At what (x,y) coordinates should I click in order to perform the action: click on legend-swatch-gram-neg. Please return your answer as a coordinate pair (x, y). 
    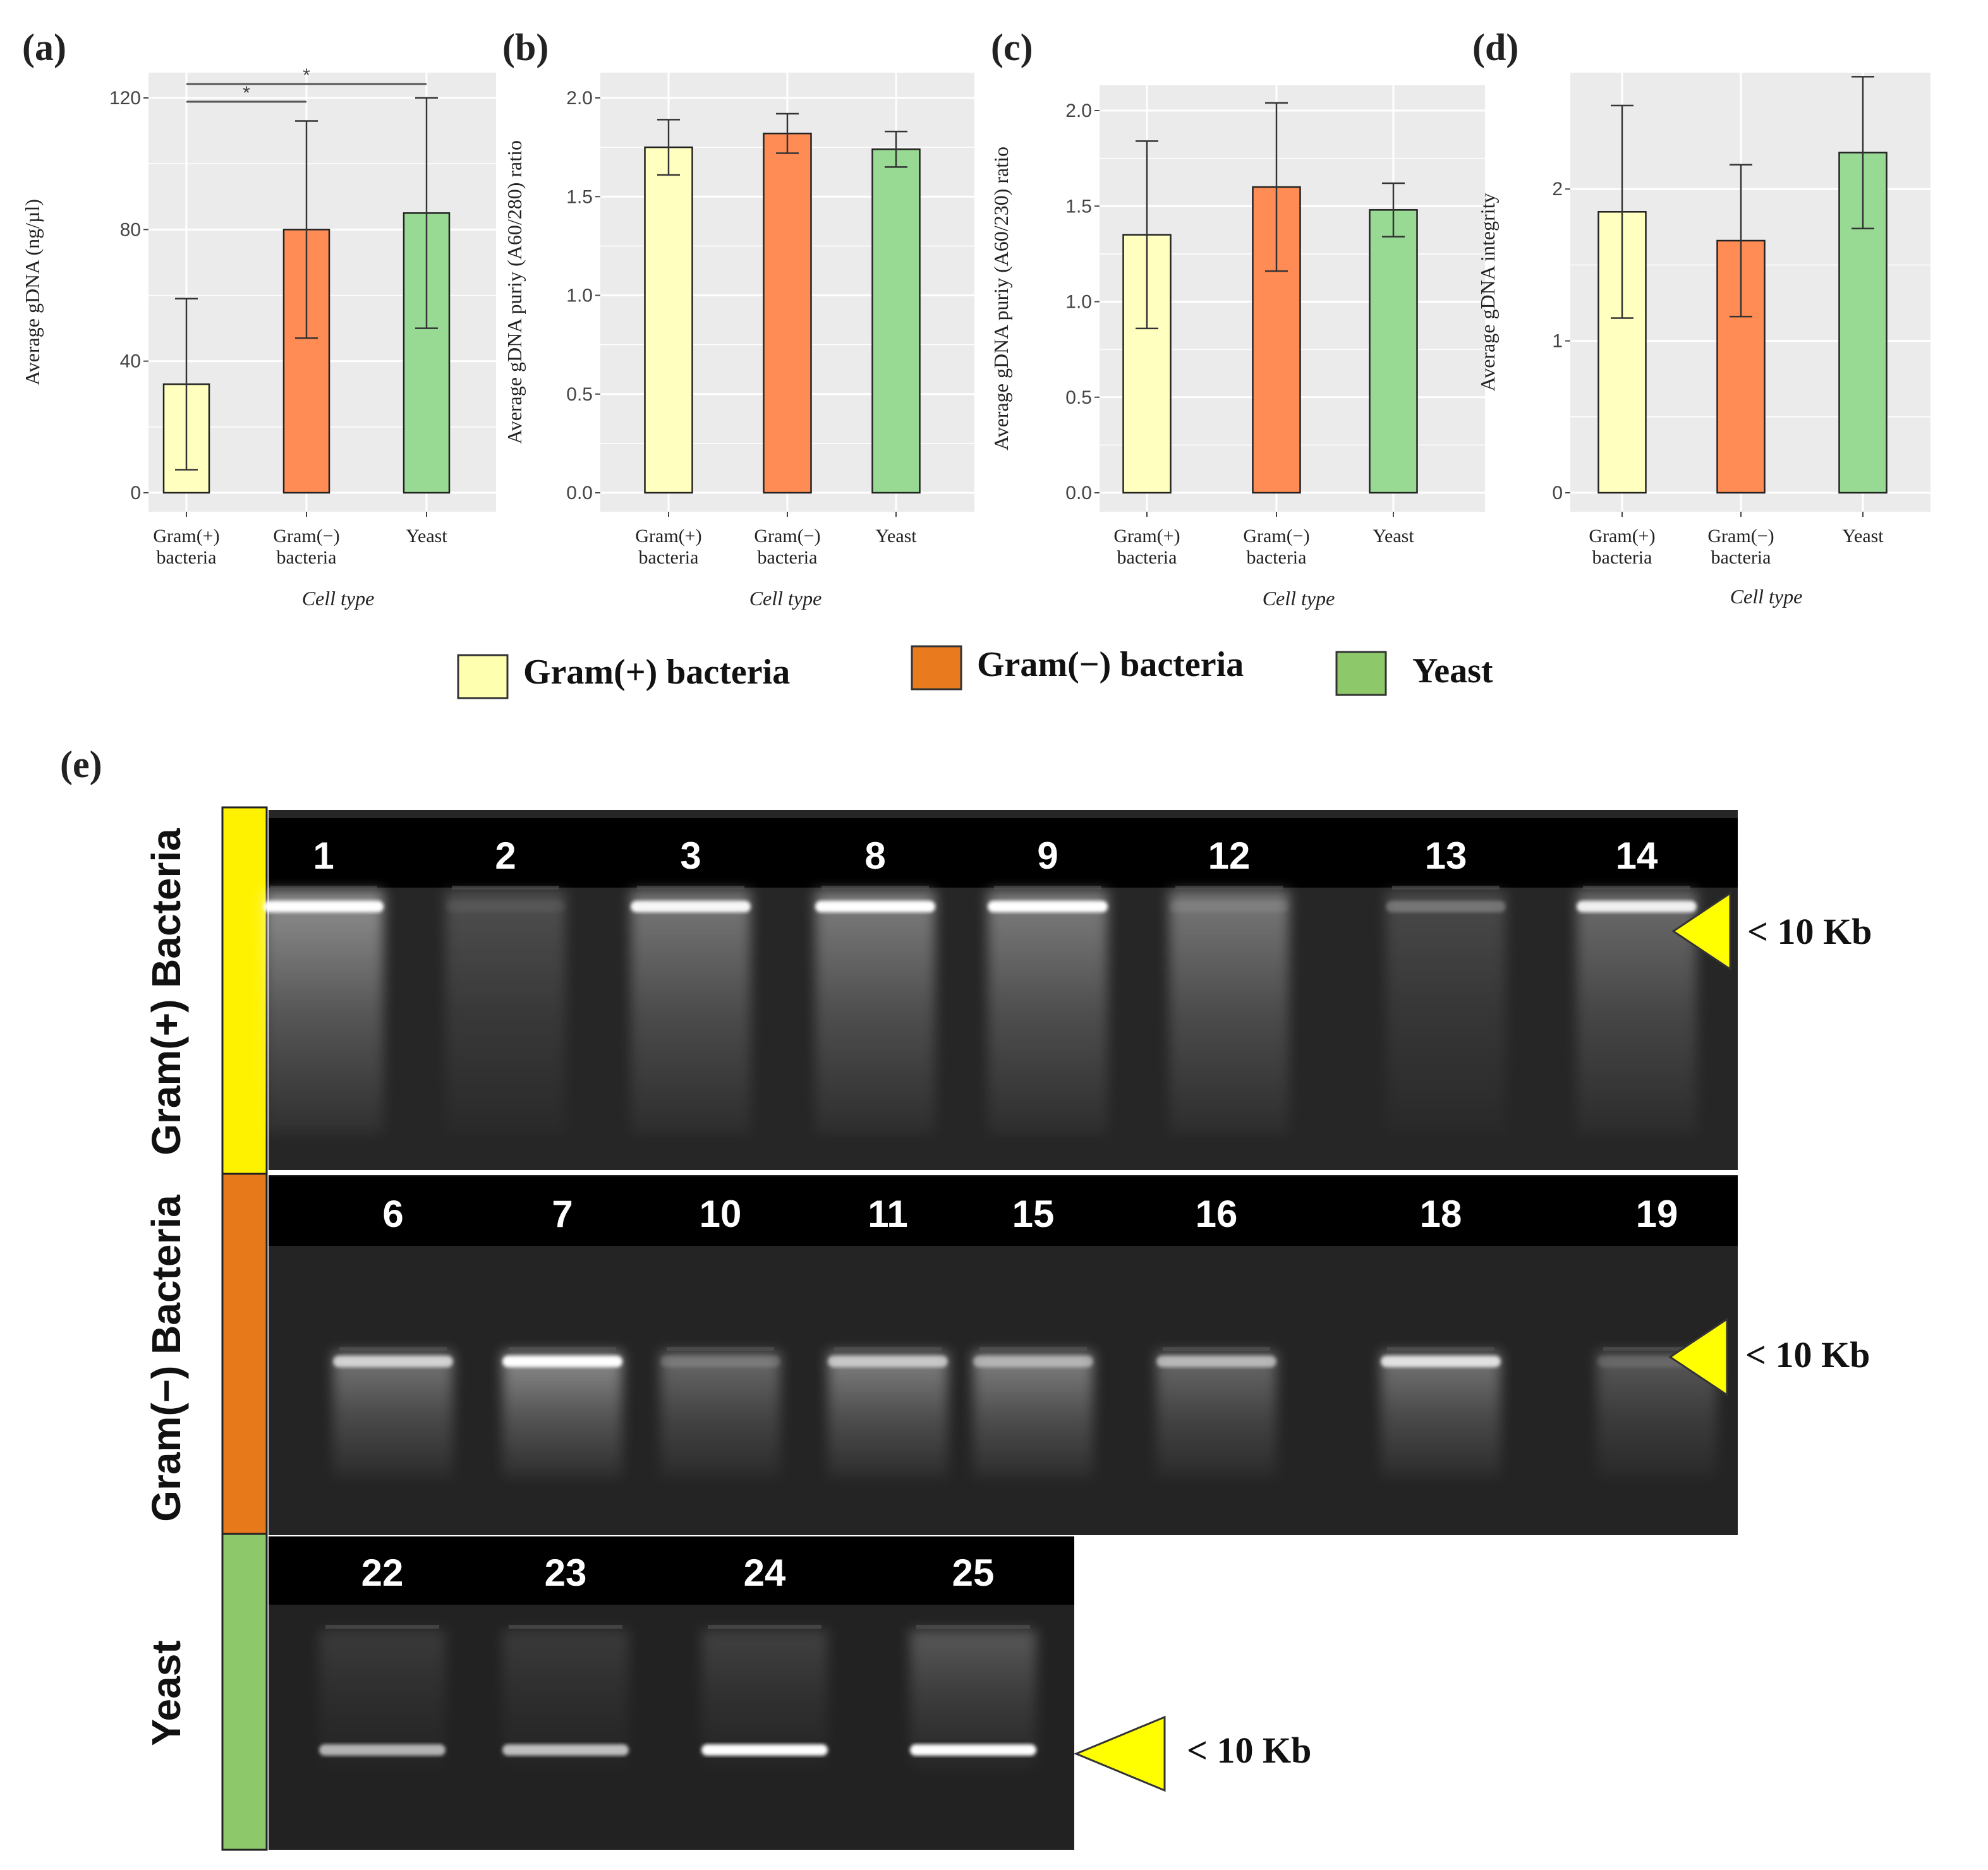
    Looking at the image, I should click on (936, 668).